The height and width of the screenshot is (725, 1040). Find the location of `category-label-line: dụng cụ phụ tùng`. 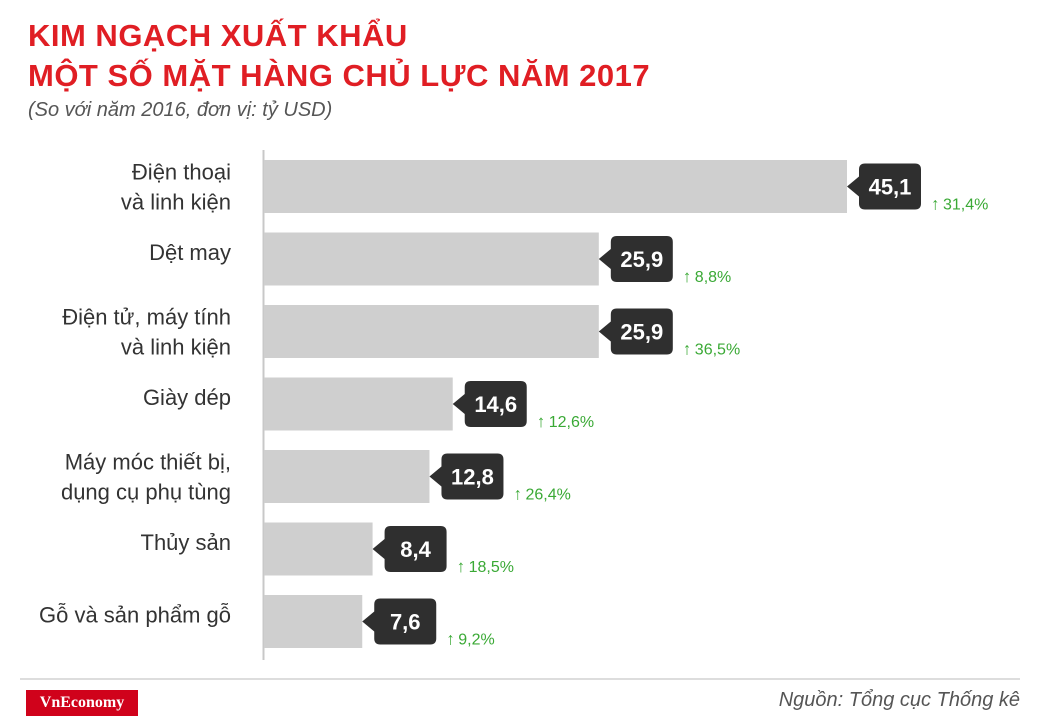

category-label-line: dụng cụ phụ tùng is located at coordinates (146, 492).